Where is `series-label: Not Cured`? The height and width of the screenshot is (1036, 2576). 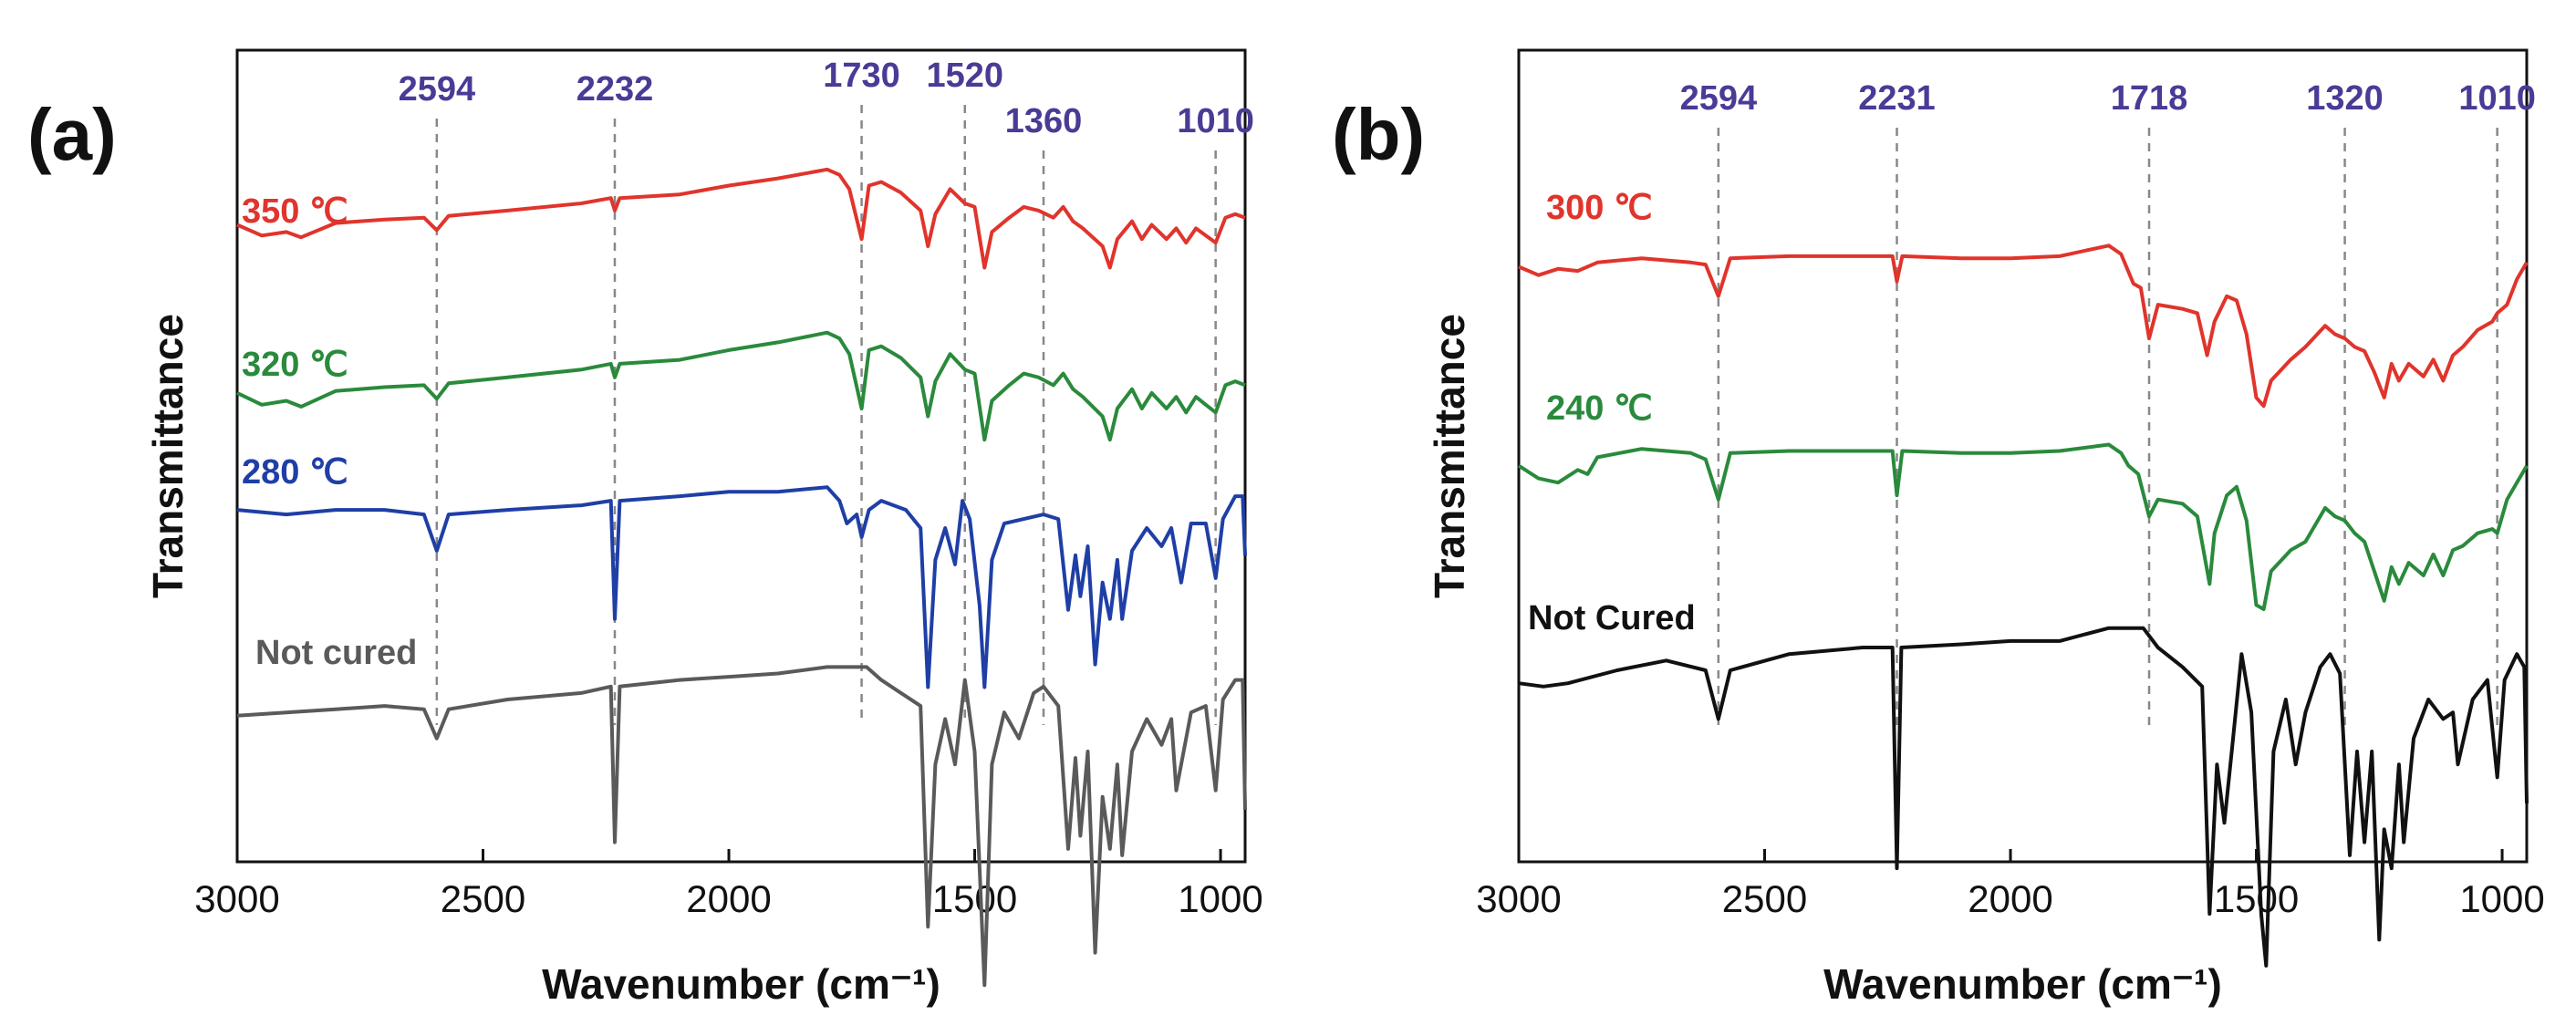
series-label: Not Cured is located at coordinates (1612, 618).